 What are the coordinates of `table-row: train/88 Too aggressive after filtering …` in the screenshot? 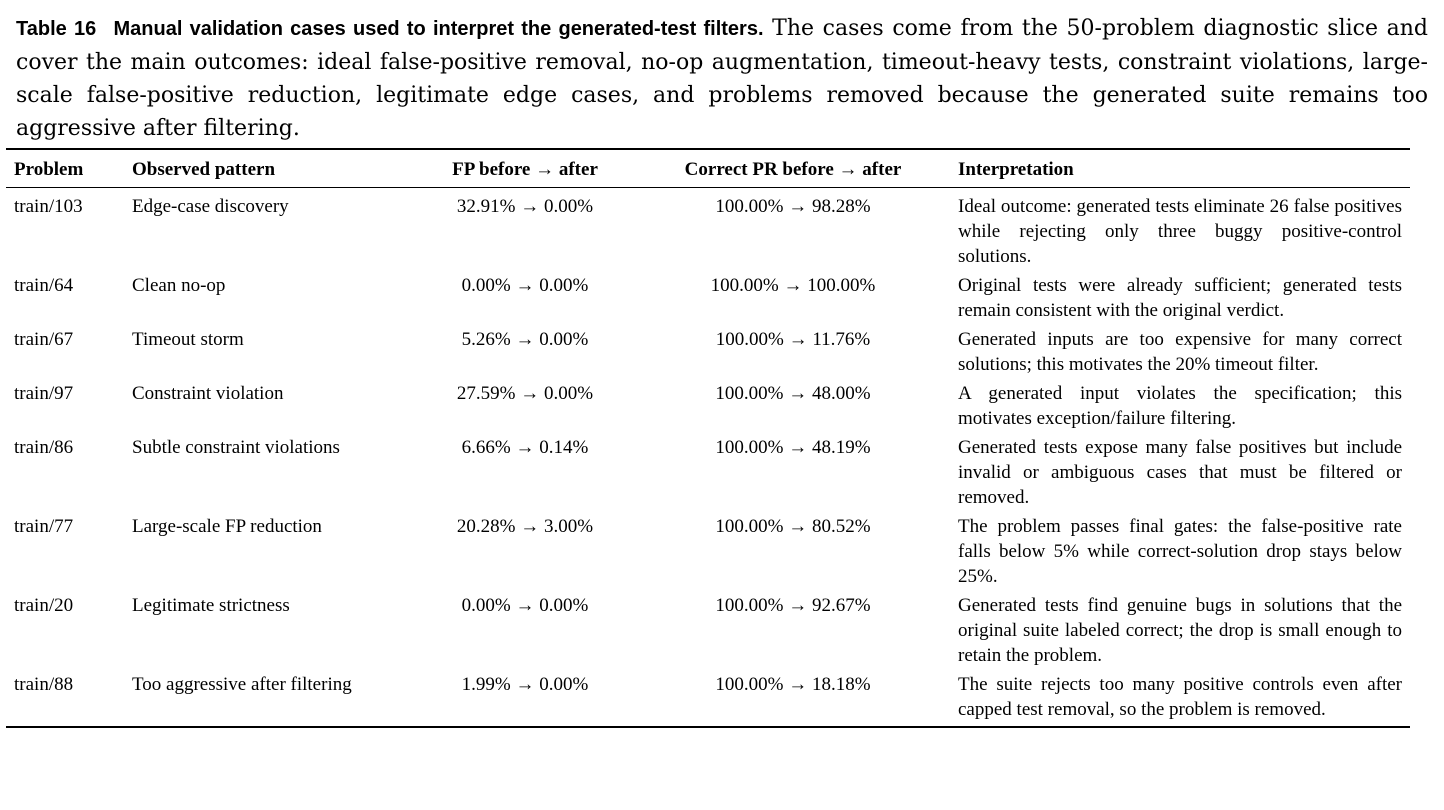 It's located at (708, 698).